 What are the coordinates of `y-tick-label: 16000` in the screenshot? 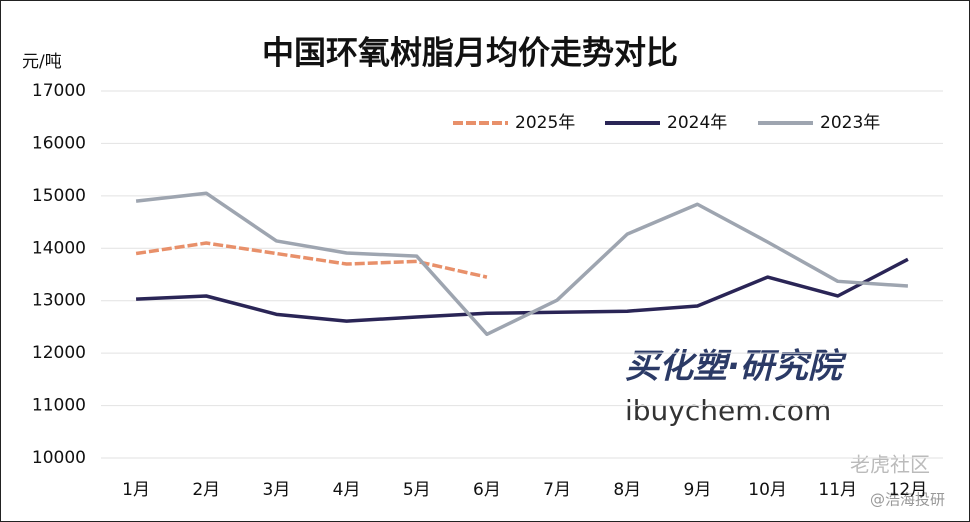 It's located at (59, 143).